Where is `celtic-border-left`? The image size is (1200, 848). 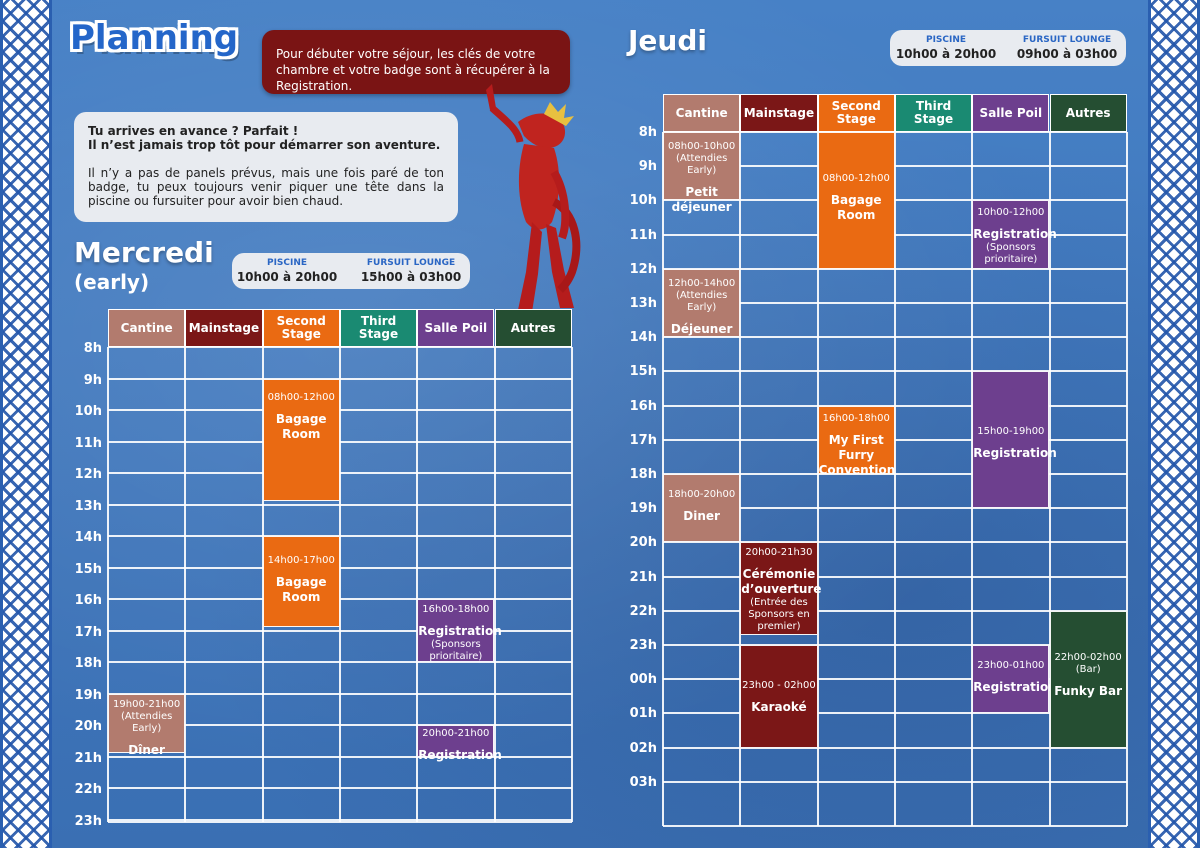
celtic-border-left is located at coordinates (26, 424).